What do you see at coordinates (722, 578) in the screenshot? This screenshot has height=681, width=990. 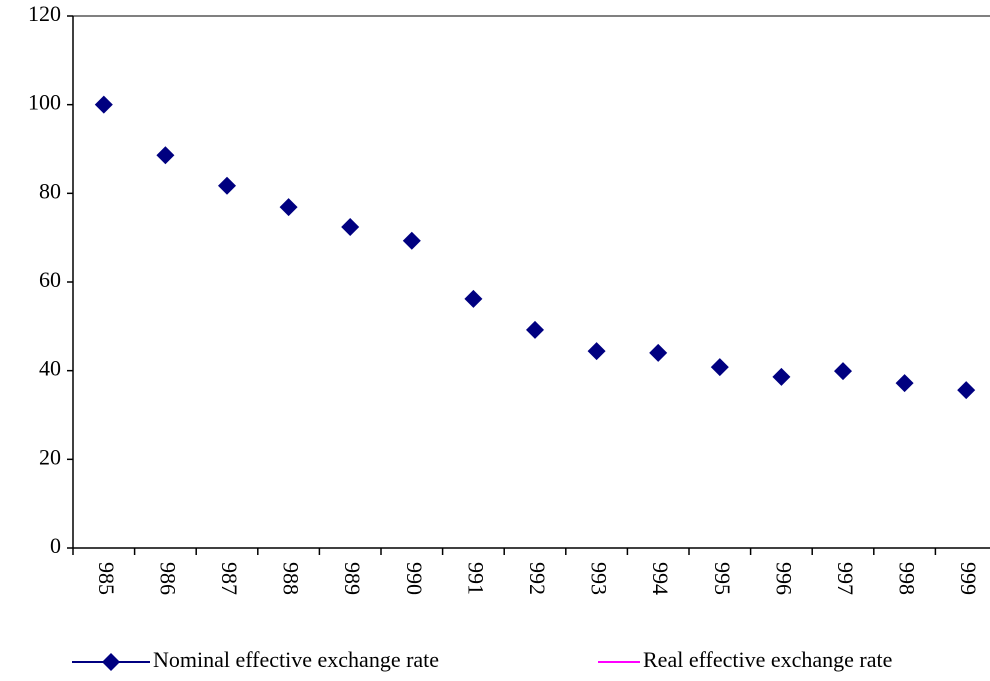 I see `x-tick-label: 995` at bounding box center [722, 578].